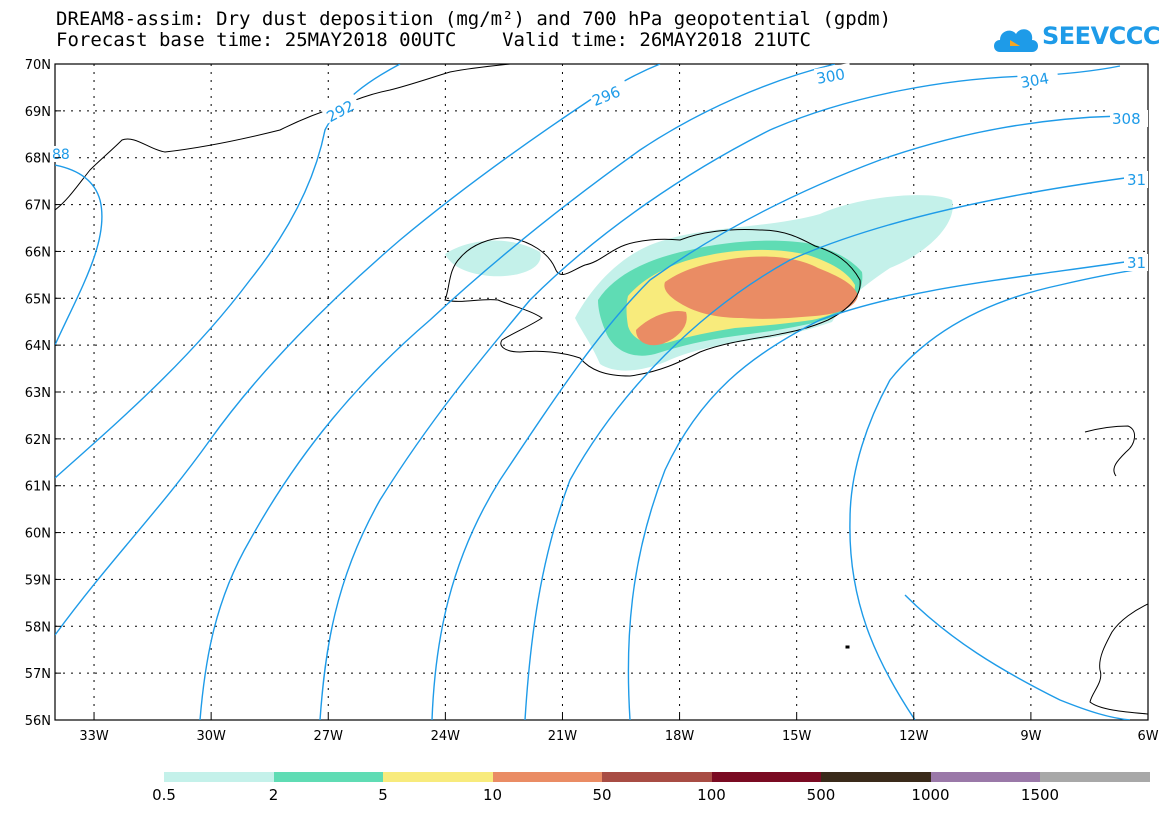 The height and width of the screenshot is (815, 1175). What do you see at coordinates (38, 206) in the screenshot?
I see `y-tick-label: 67N` at bounding box center [38, 206].